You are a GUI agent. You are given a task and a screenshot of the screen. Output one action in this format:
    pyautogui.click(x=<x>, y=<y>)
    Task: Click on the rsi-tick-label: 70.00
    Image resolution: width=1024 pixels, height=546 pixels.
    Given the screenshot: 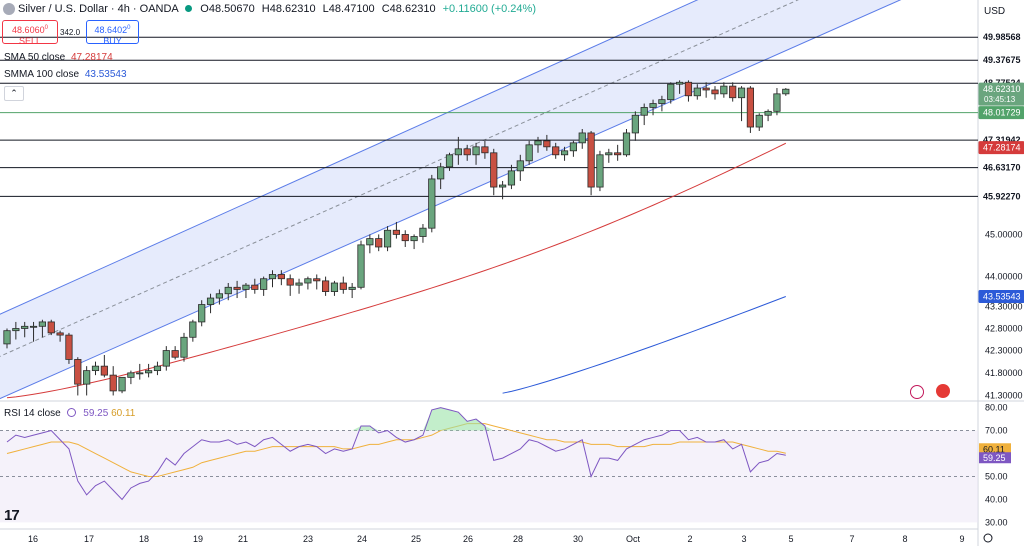 What is the action you would take?
    pyautogui.click(x=996, y=431)
    